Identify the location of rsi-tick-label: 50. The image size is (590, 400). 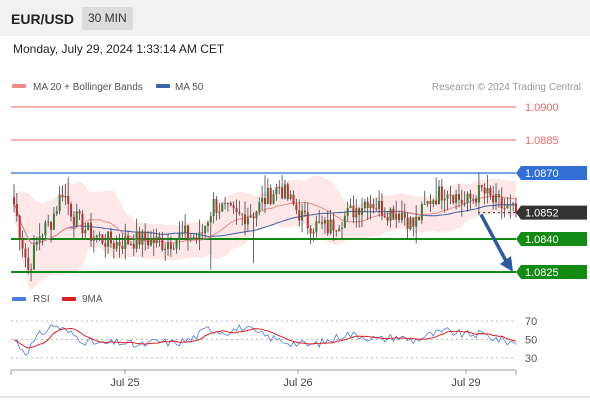
(531, 341).